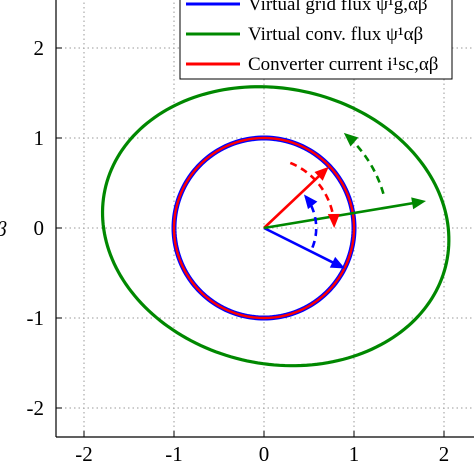 The height and width of the screenshot is (474, 474). I want to click on x-tick-label: 0, so click(264, 454).